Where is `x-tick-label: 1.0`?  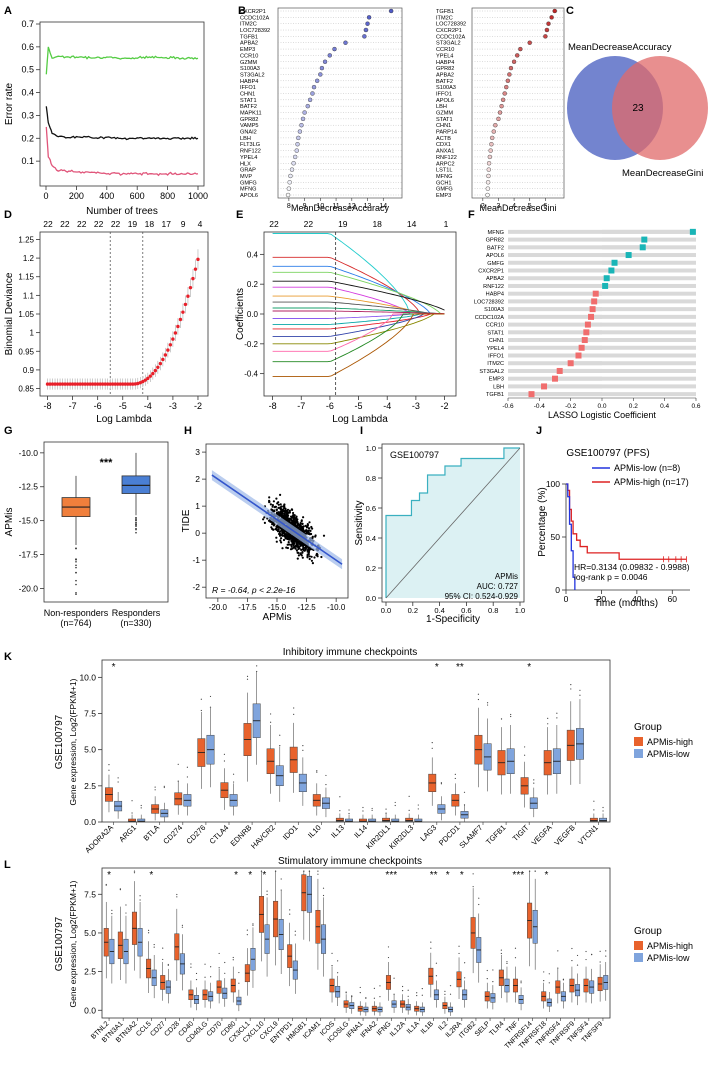 x-tick-label: 1.0 is located at coordinates (520, 610).